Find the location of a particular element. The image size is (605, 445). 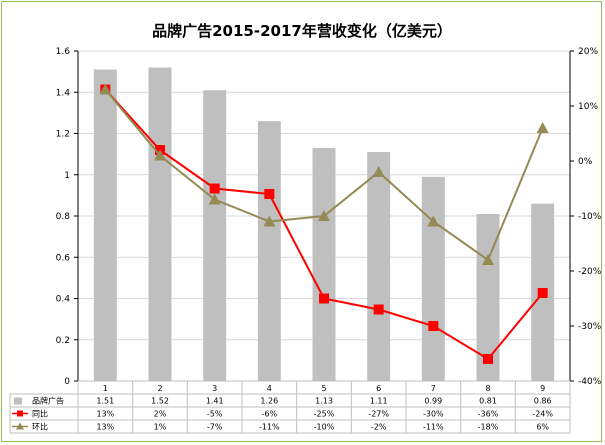

y-tick-label: 0.6 is located at coordinates (63, 258).